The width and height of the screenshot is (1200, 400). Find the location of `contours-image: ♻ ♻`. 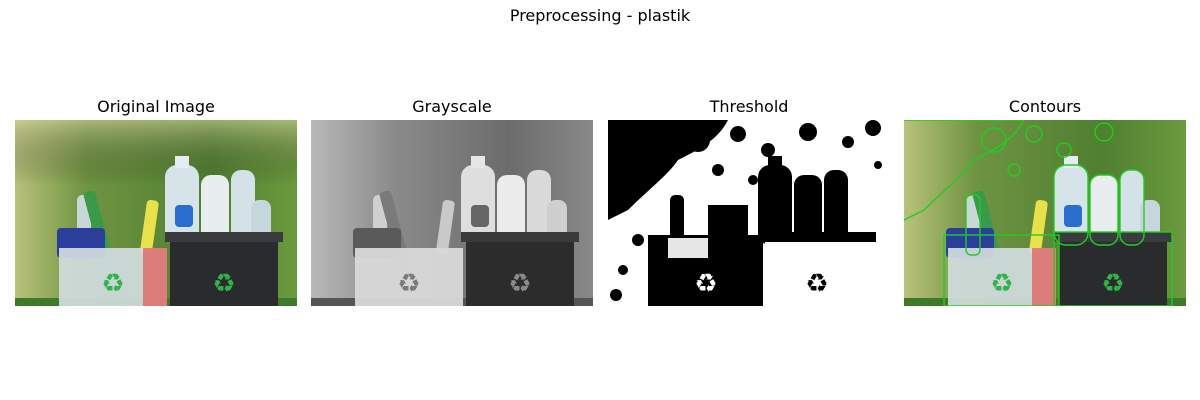

contours-image: ♻ ♻ is located at coordinates (1045, 213).